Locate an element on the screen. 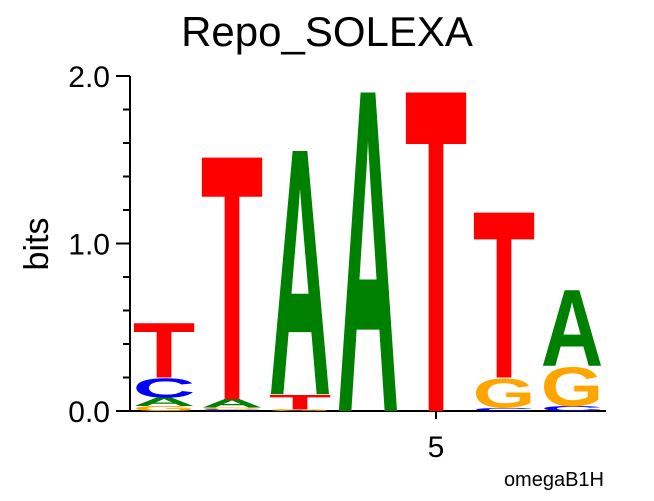  y-tick-label: 2.0 is located at coordinates (89, 77).